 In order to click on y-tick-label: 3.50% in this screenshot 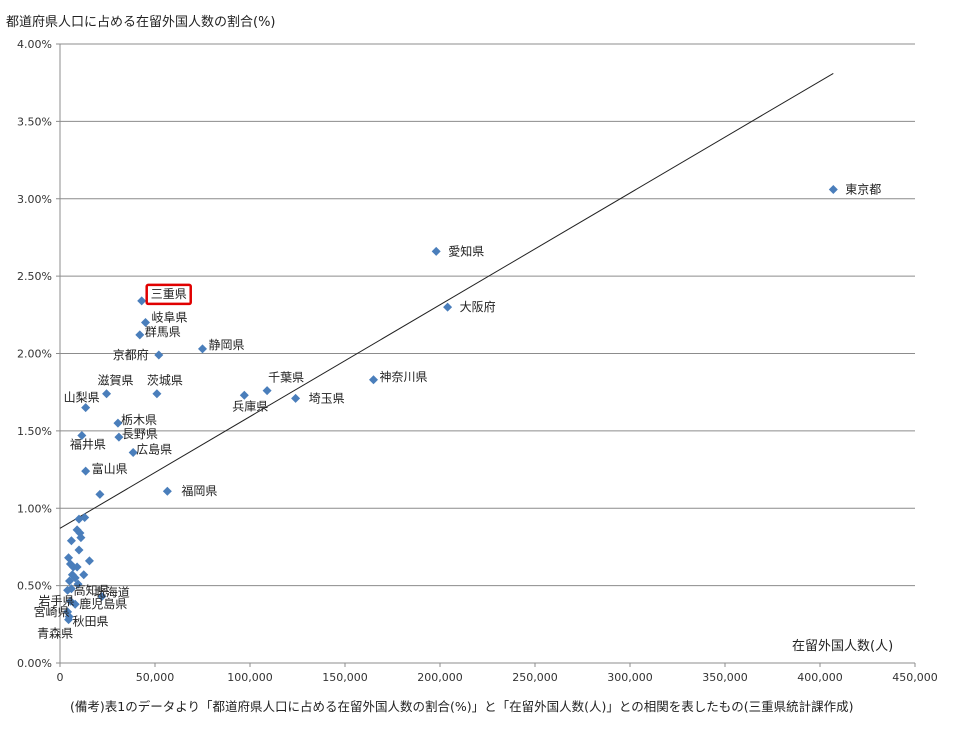, I will do `click(34, 121)`.